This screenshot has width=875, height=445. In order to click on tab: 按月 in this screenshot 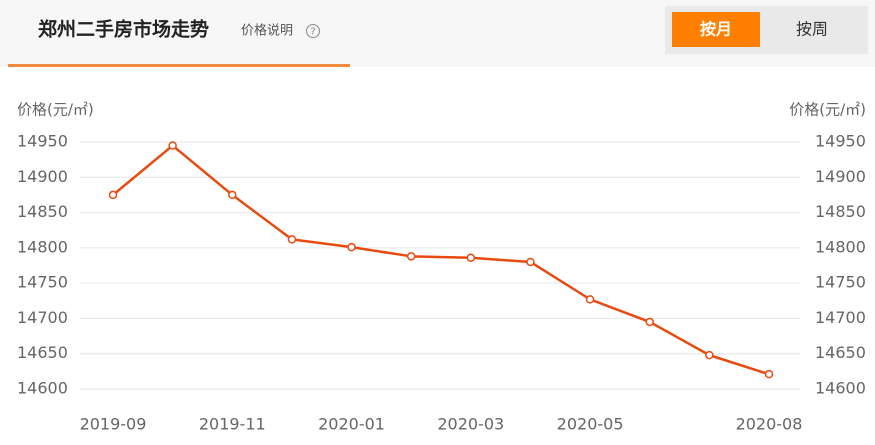, I will do `click(716, 29)`.